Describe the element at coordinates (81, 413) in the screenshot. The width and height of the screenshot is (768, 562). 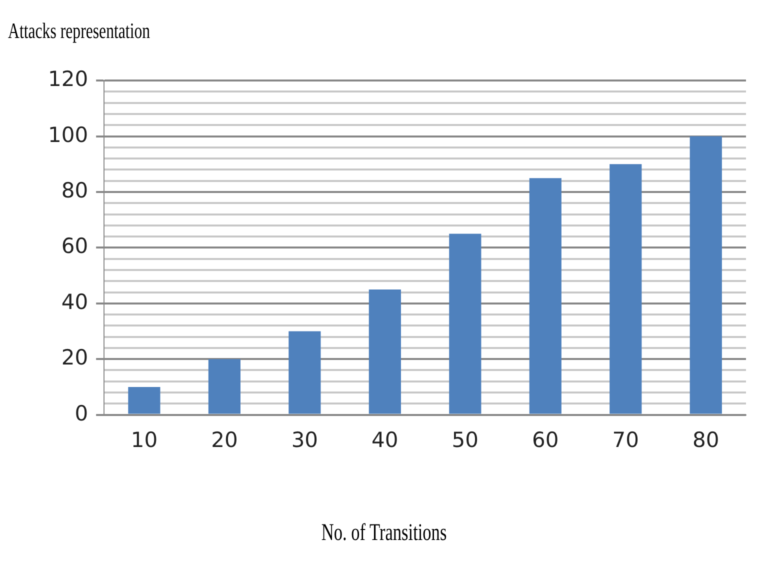
I see `y-tick-label: 0` at that location.